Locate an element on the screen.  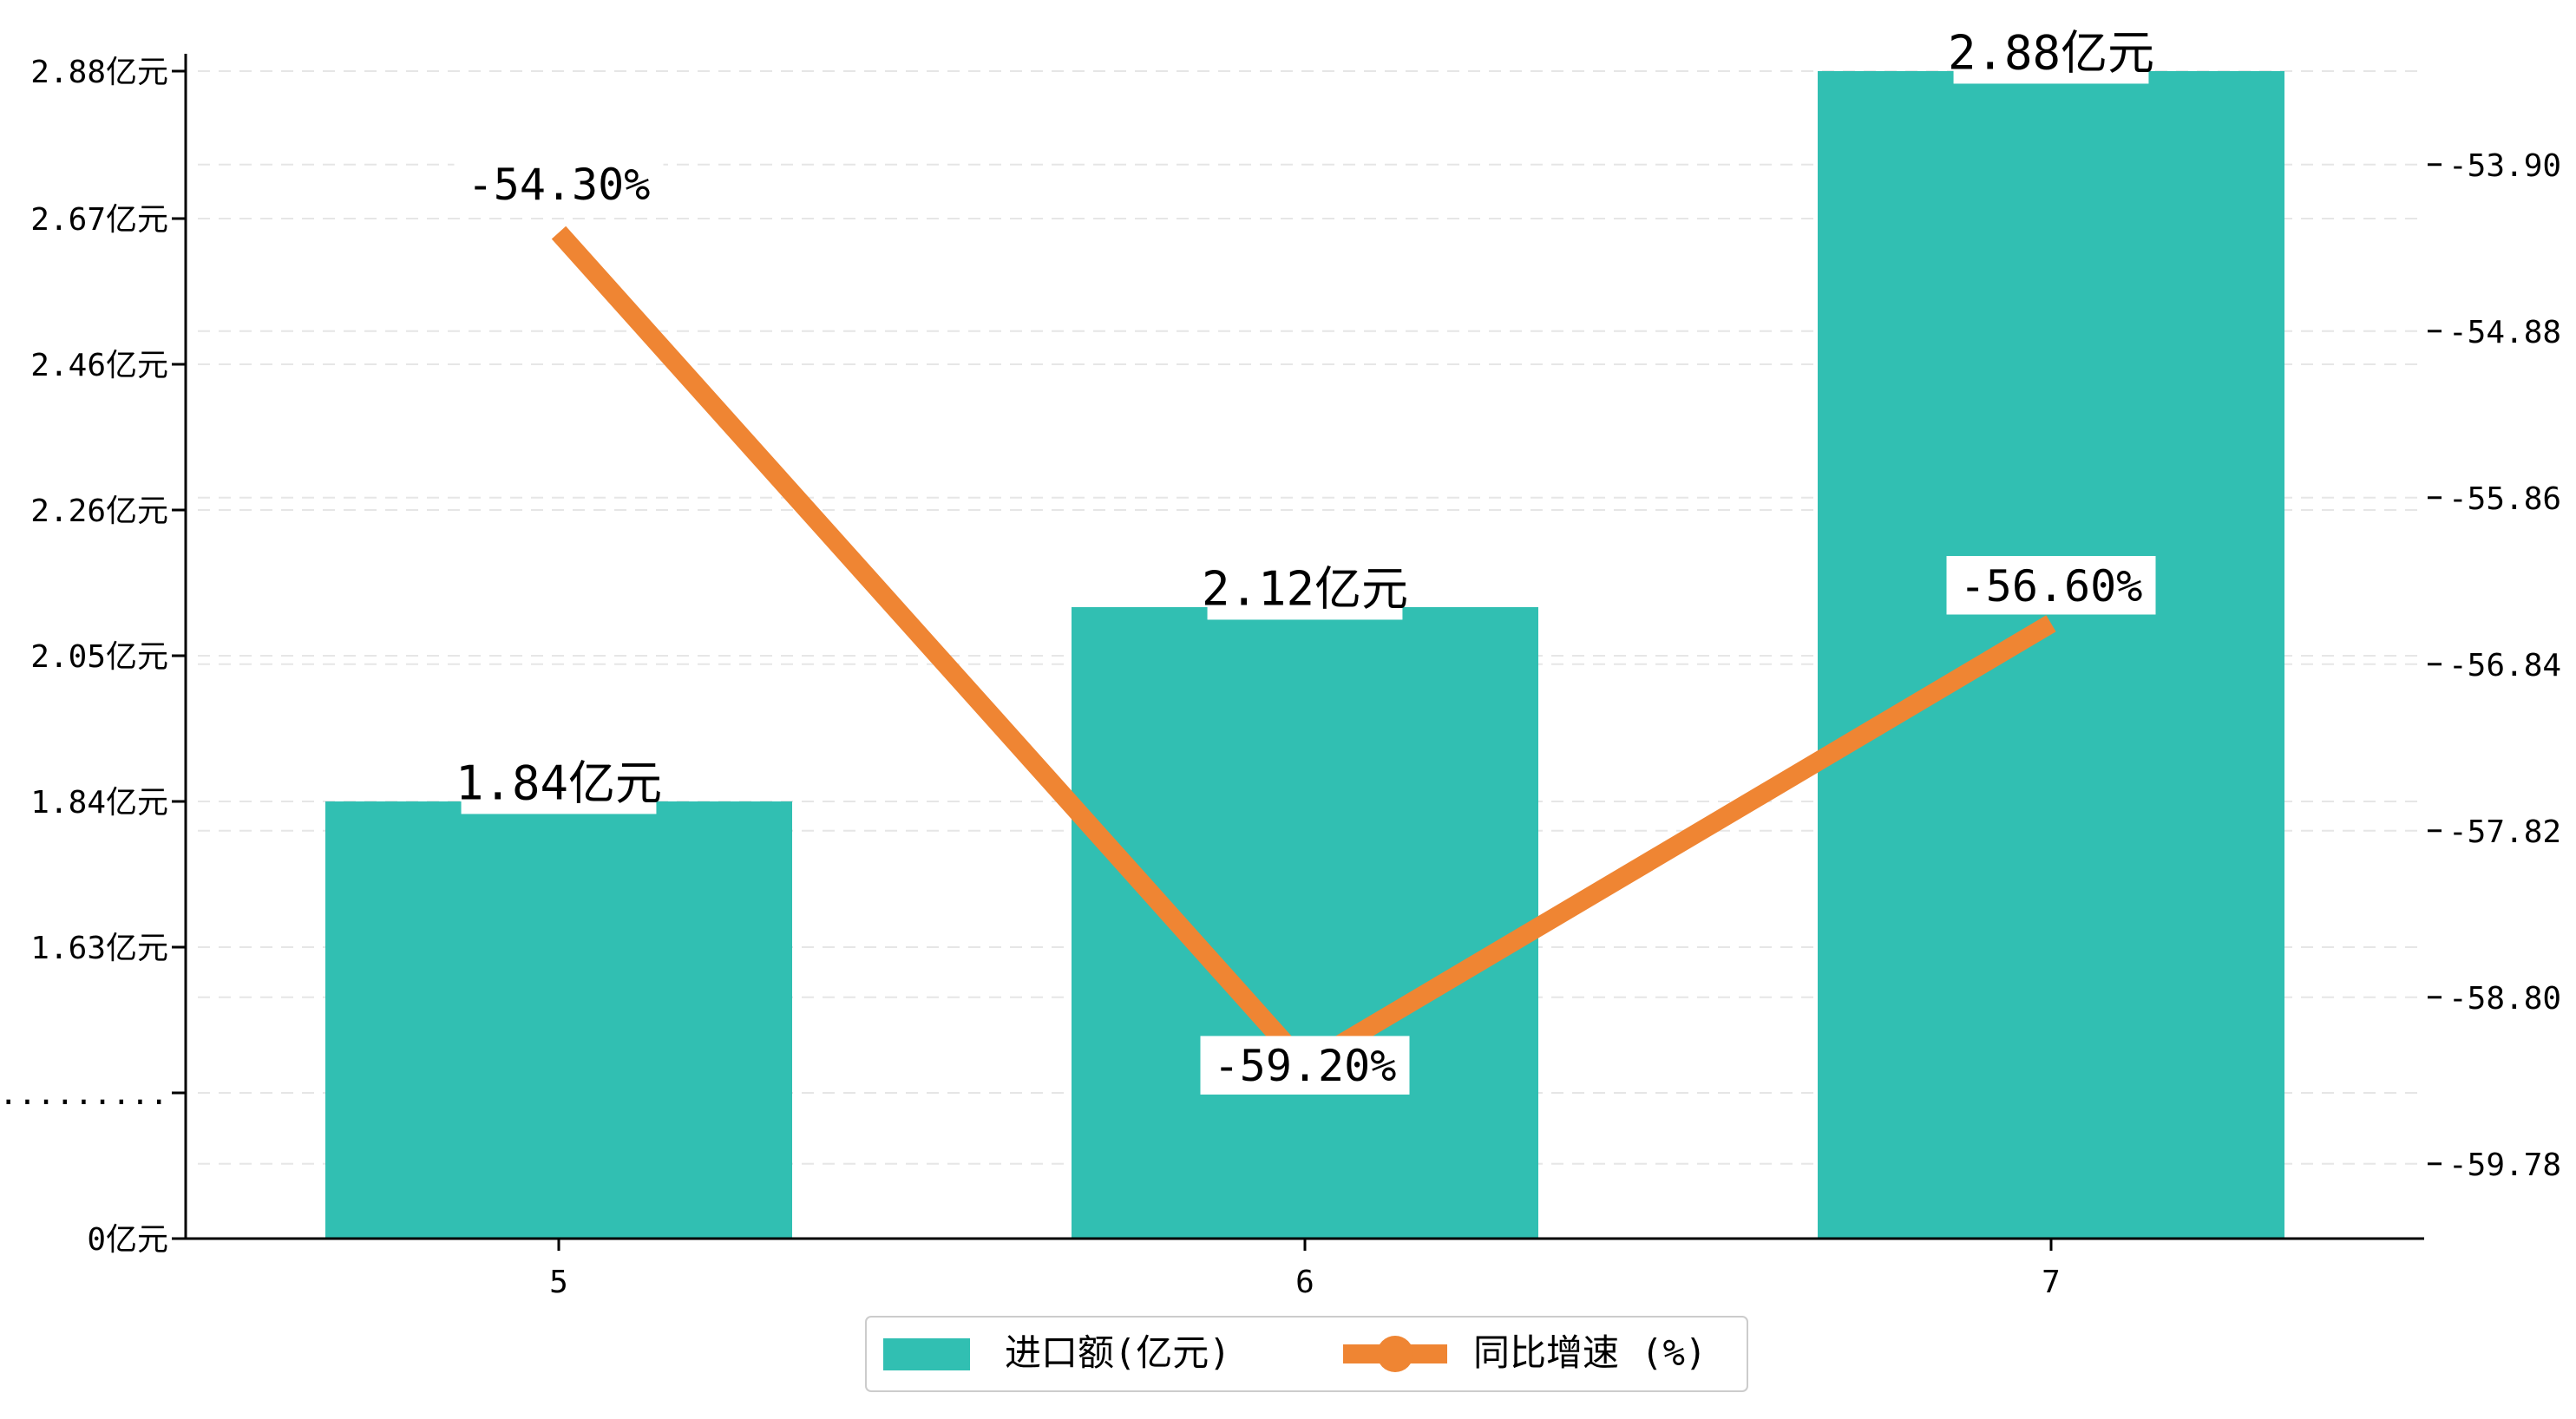
bar-label-7-bg is located at coordinates (2051, 52).